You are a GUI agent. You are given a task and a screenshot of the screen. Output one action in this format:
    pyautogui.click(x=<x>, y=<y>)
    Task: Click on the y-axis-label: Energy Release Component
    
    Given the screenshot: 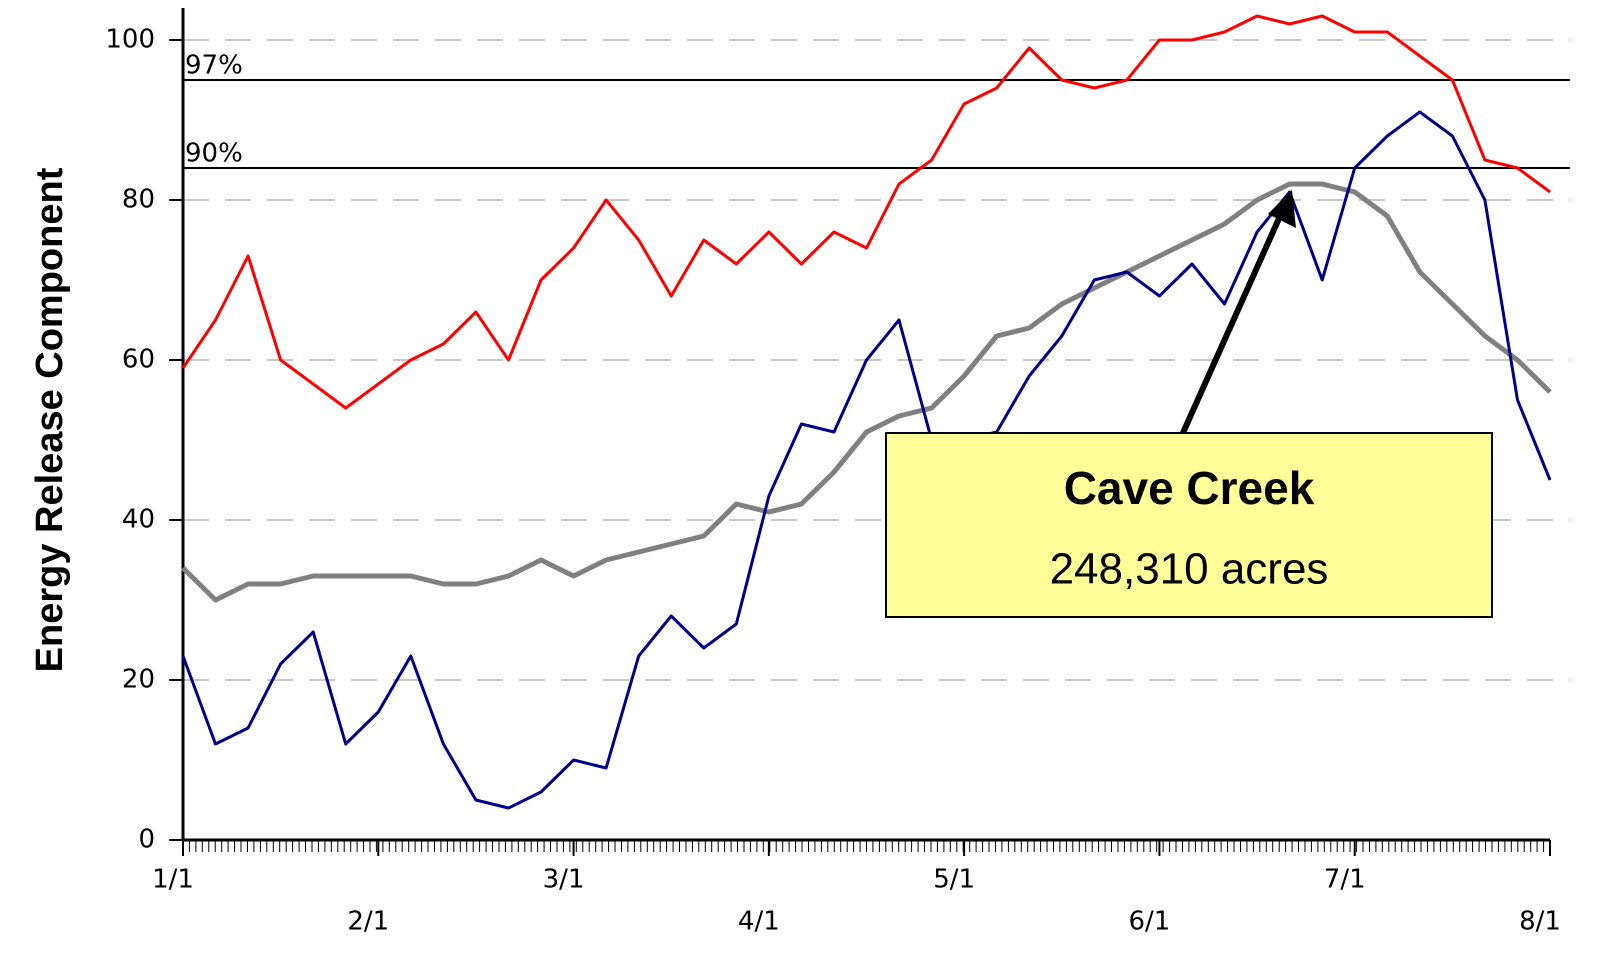 What is the action you would take?
    pyautogui.click(x=50, y=419)
    